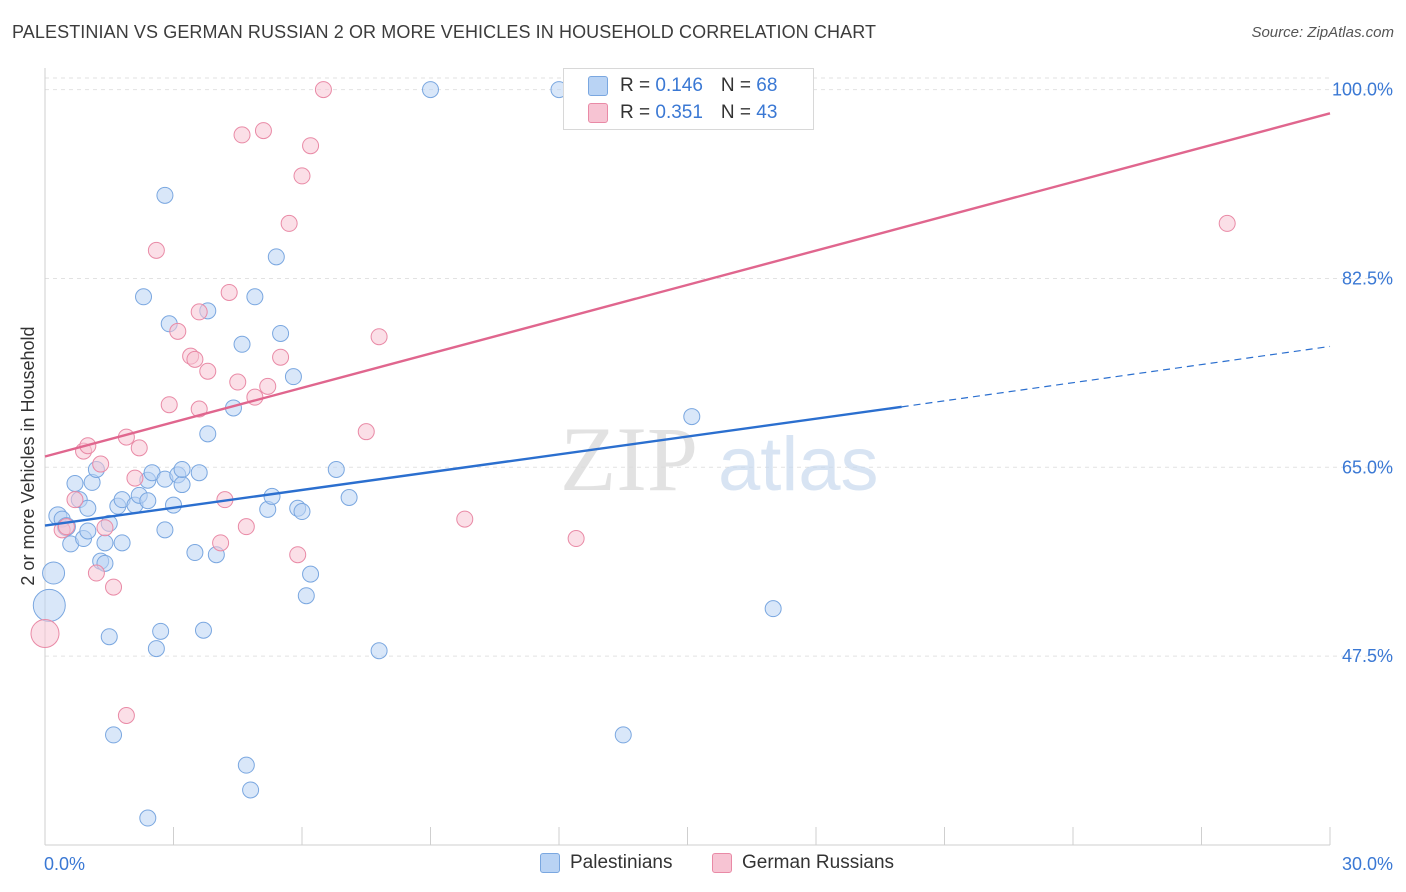  I want to click on legend-item-german-russians: German Russians, so click(803, 863).